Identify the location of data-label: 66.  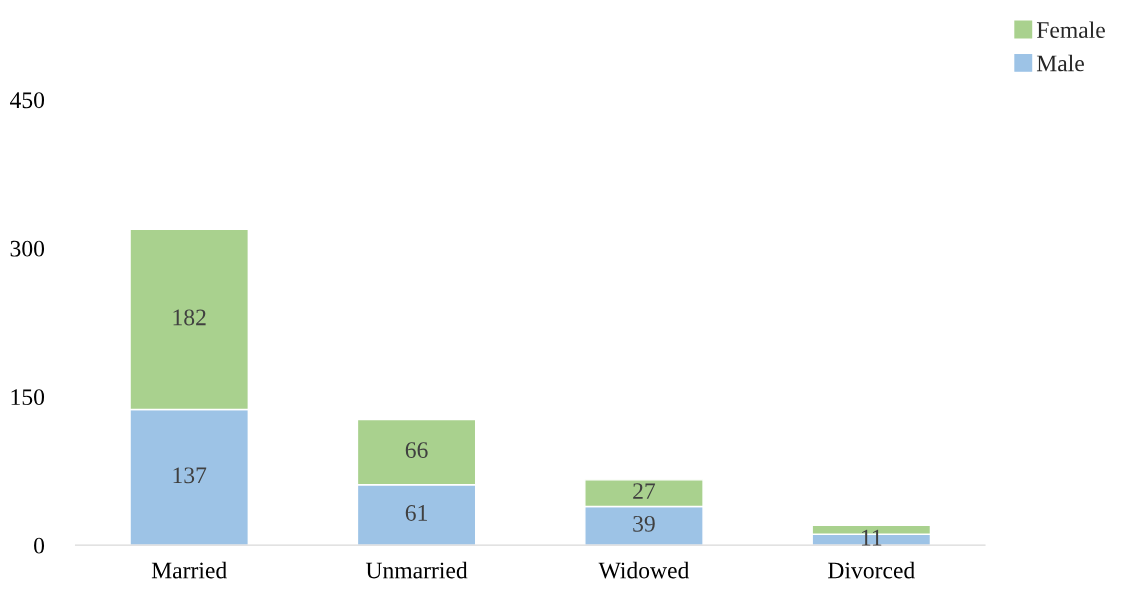
(416, 450).